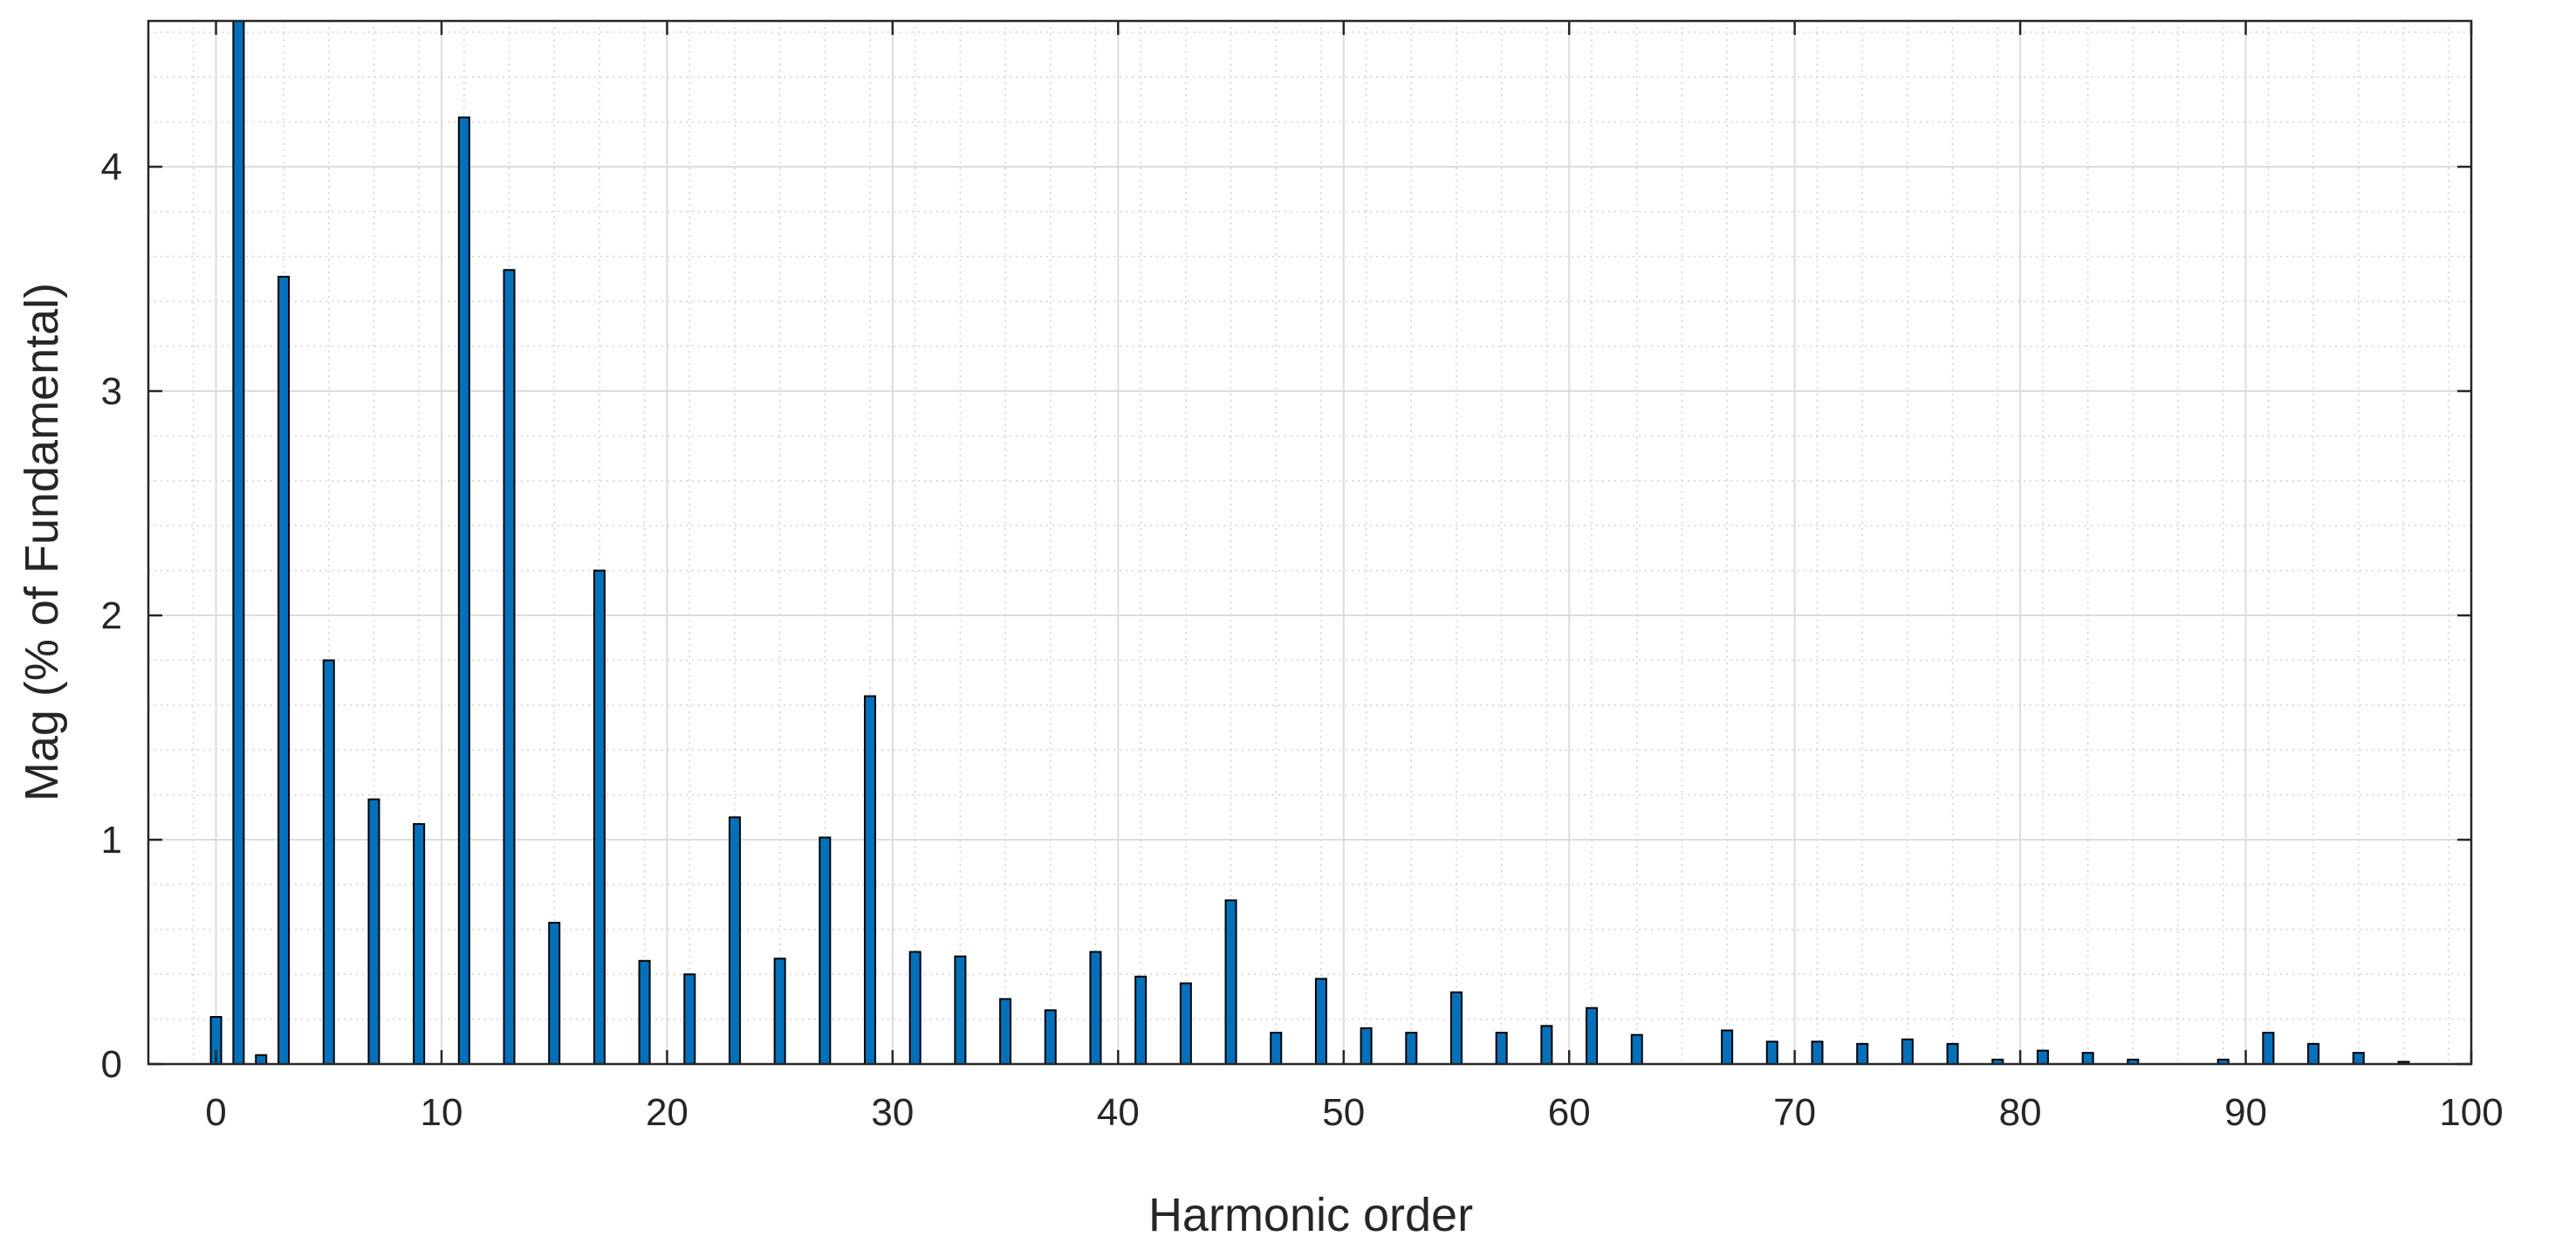 The width and height of the screenshot is (2576, 1243). I want to click on bar-h67, so click(1728, 1047).